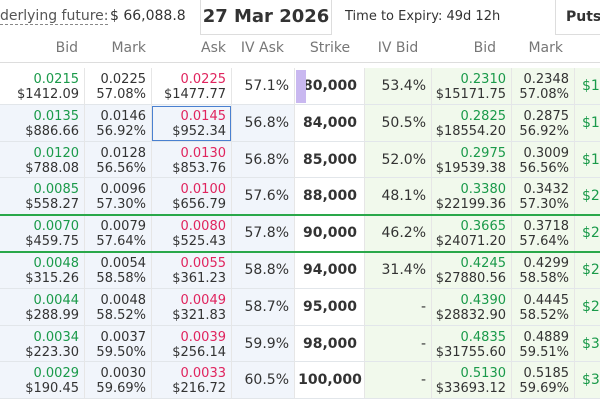  Describe the element at coordinates (330, 343) in the screenshot. I see `strike: 98,000` at that location.